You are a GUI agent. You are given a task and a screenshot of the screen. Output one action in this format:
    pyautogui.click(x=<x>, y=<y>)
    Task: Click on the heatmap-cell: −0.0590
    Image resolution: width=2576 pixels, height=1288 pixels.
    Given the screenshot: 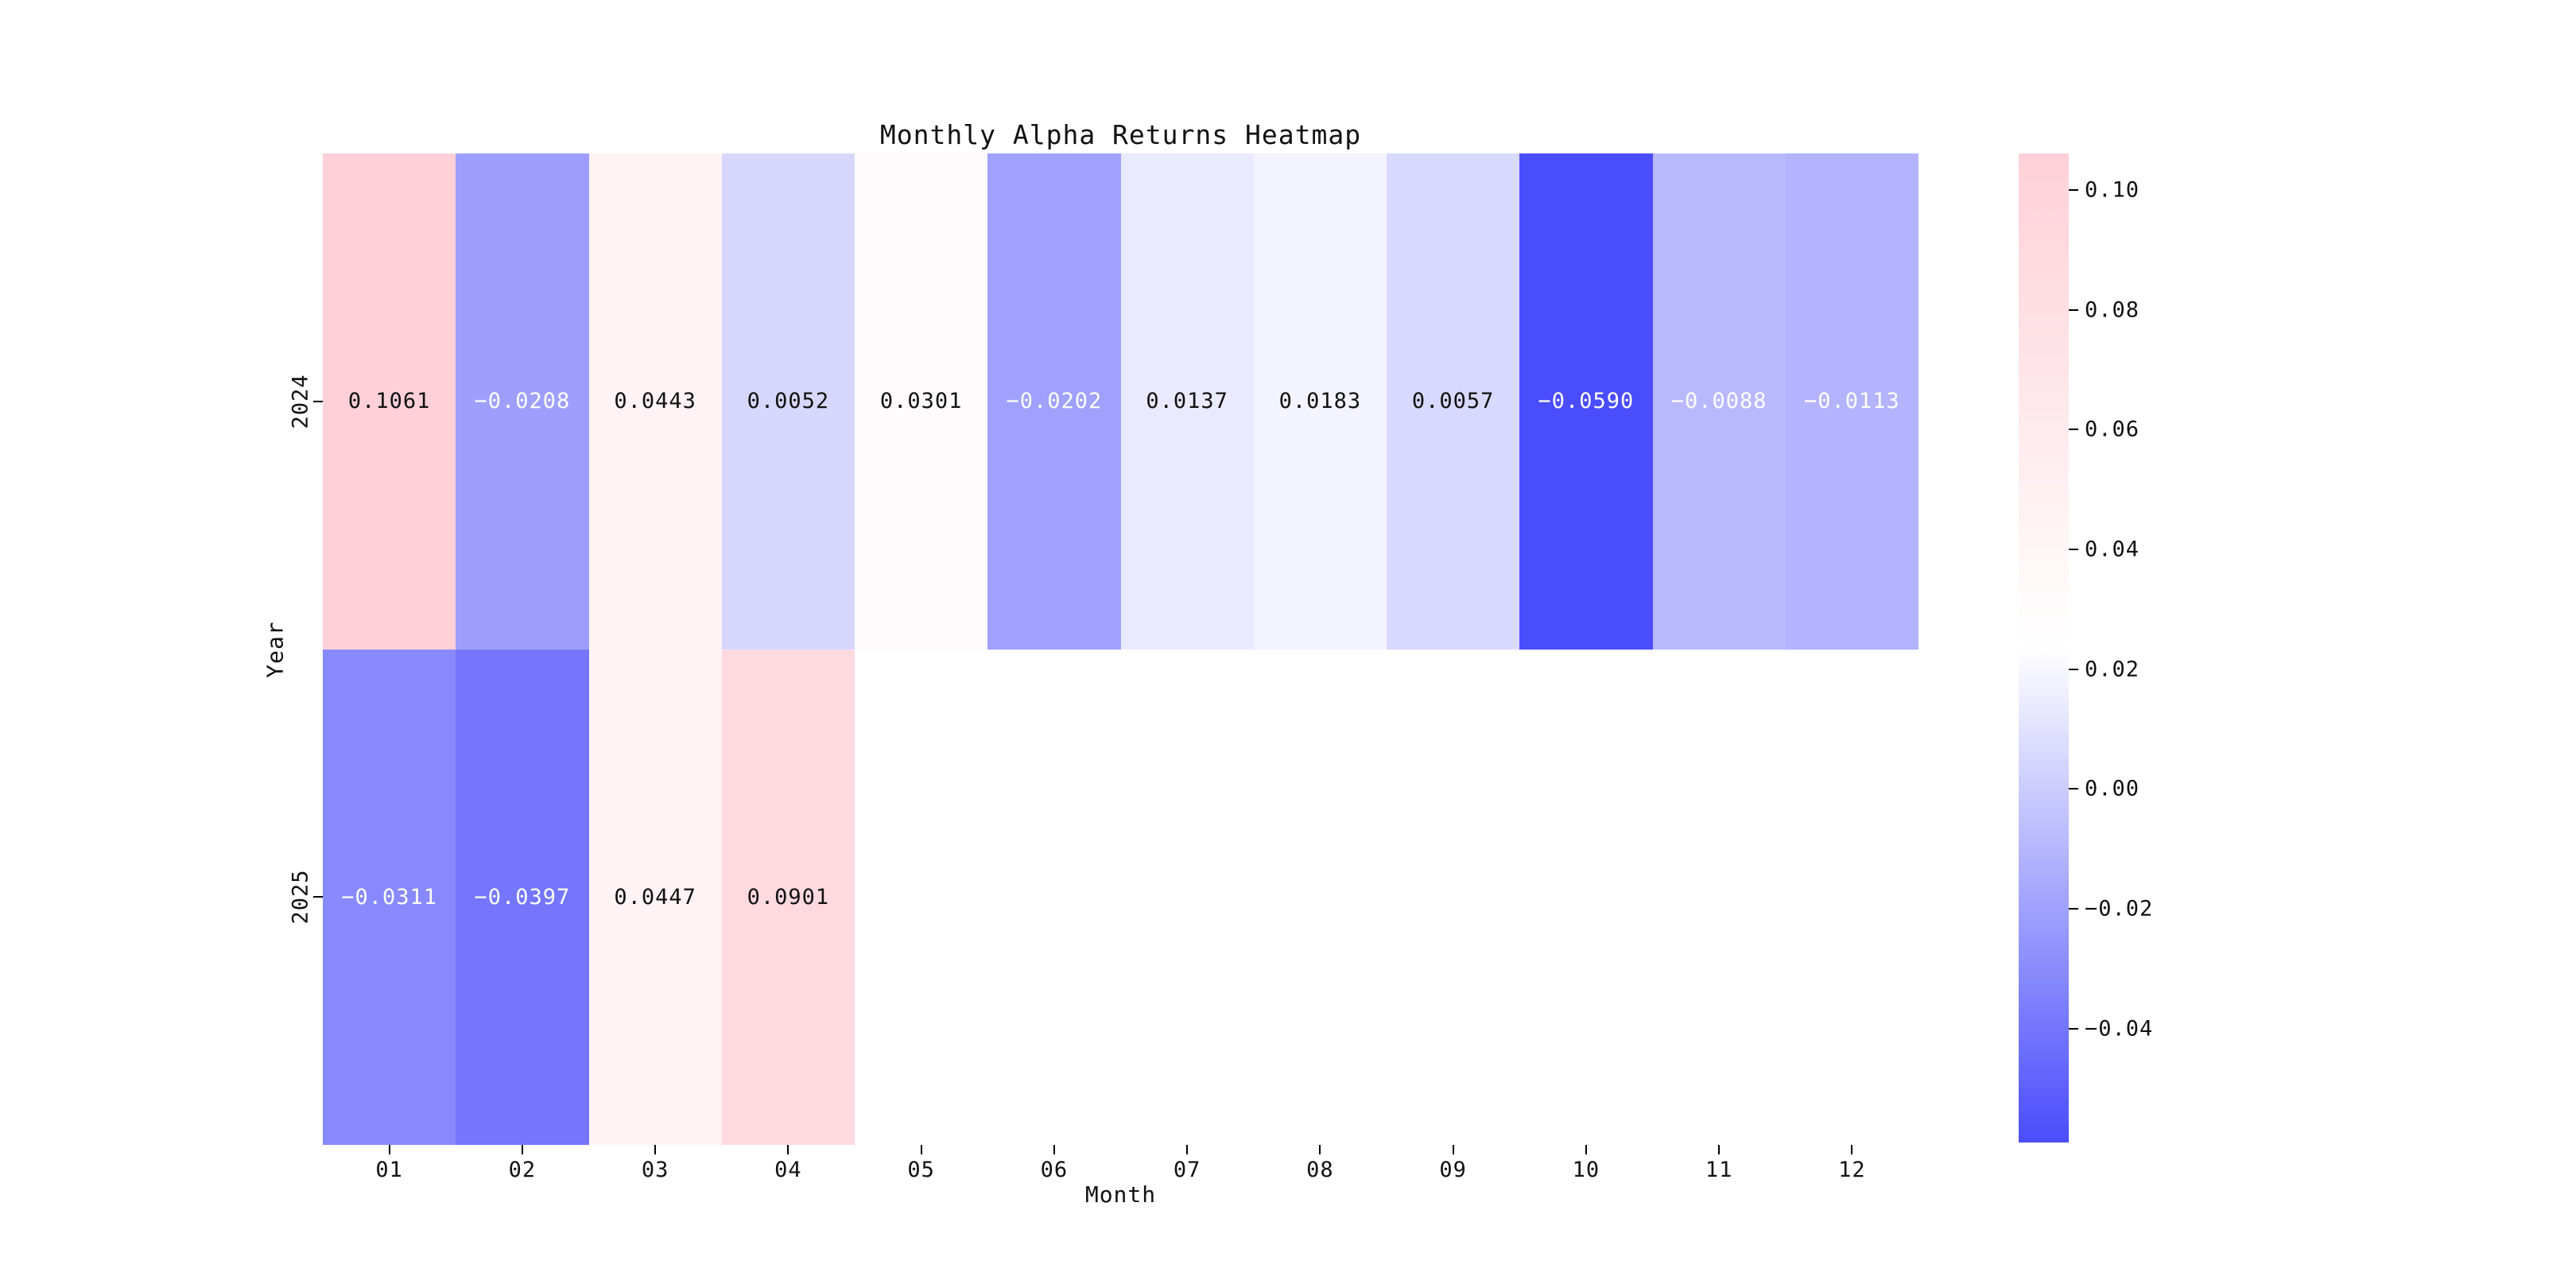 What is the action you would take?
    pyautogui.click(x=1586, y=402)
    